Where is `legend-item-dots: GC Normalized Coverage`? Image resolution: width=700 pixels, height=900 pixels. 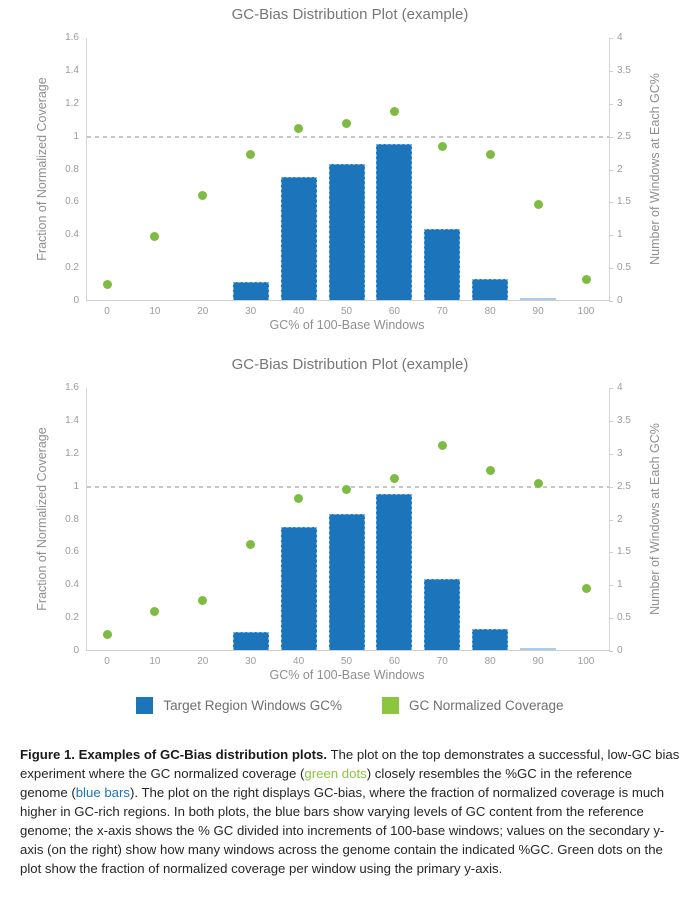
legend-item-dots: GC Normalized Coverage is located at coordinates (473, 705).